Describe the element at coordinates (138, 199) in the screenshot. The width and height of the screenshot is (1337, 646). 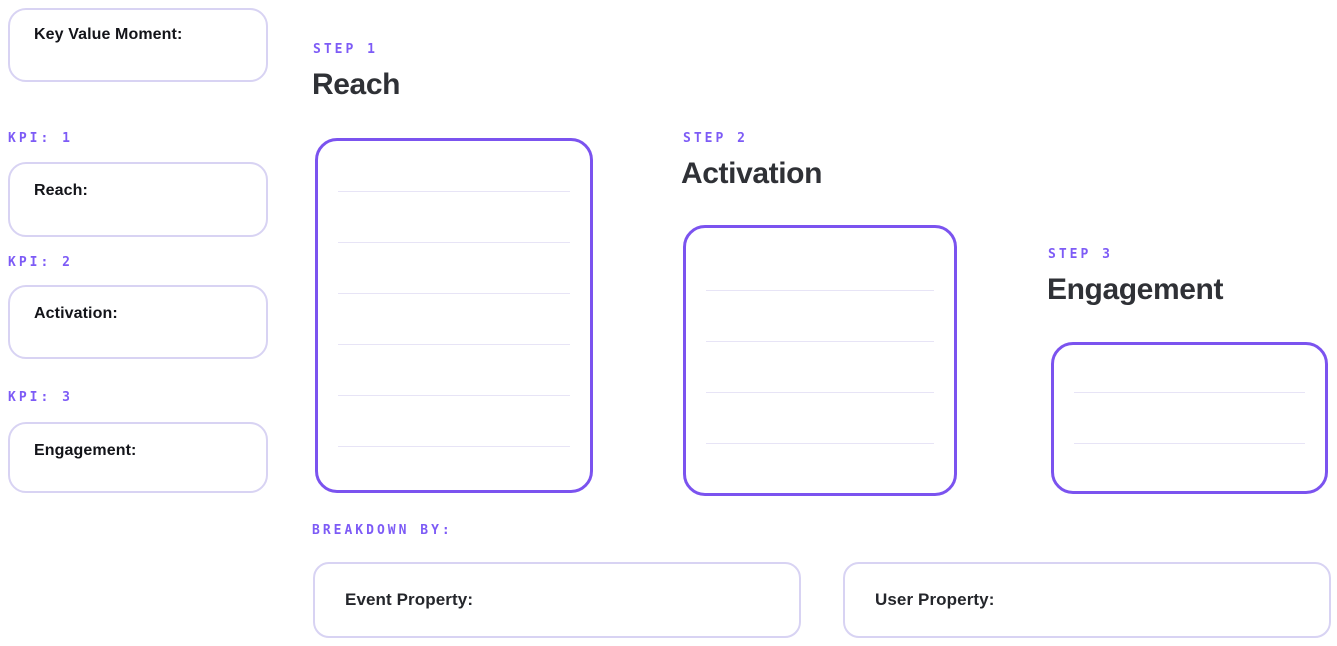
I see `kpi-1-box: Reach:` at that location.